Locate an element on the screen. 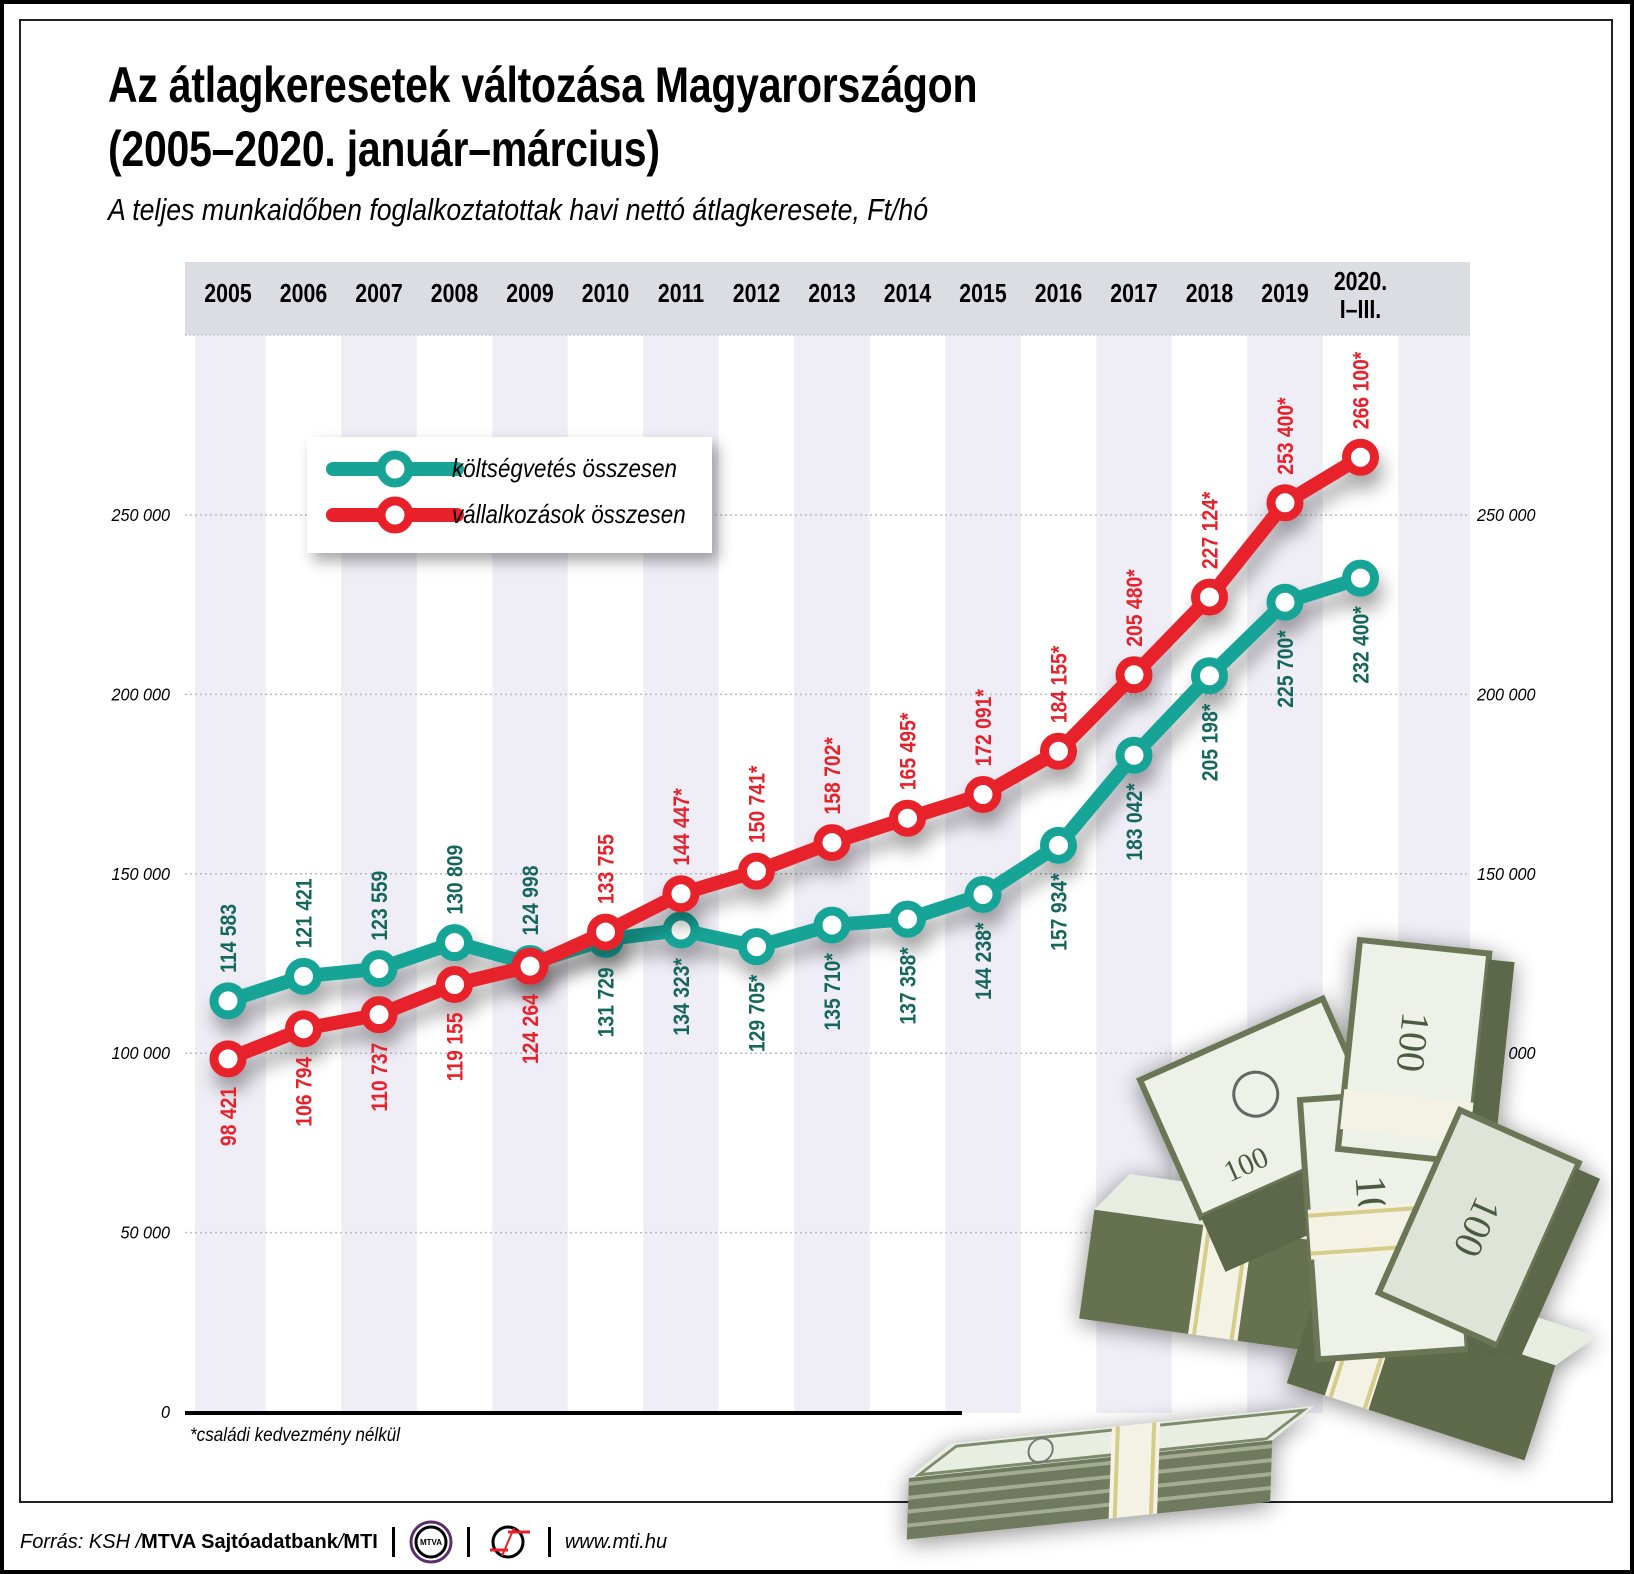 Image resolution: width=1634 pixels, height=1574 pixels. source-prefix: Forrás: KSH / is located at coordinates (81, 1541).